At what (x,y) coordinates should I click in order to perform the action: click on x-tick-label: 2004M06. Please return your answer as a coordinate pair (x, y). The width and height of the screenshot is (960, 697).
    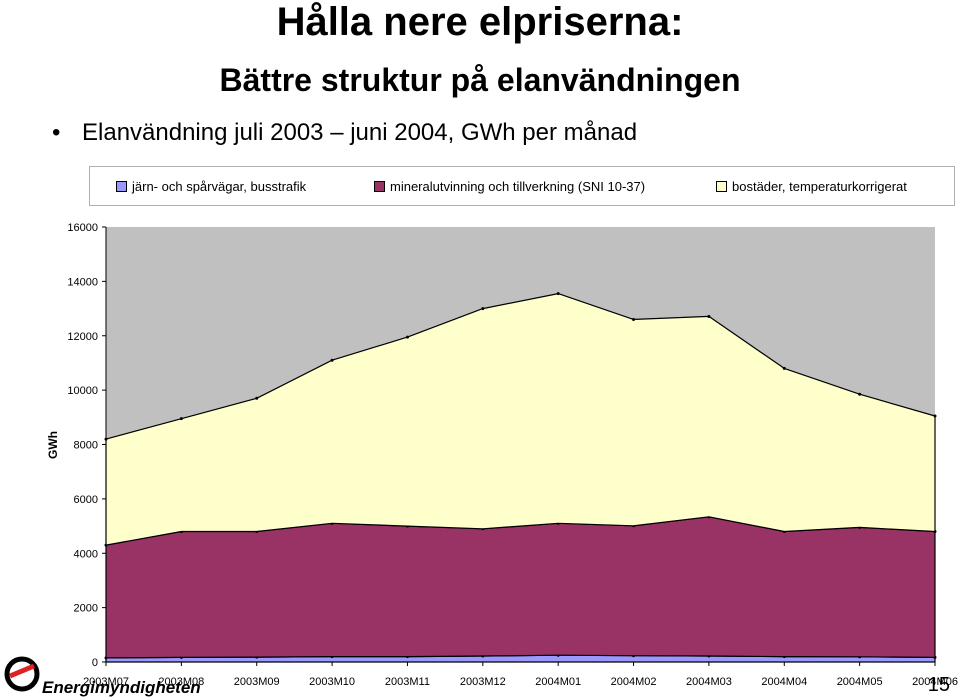
    Looking at the image, I should click on (935, 682).